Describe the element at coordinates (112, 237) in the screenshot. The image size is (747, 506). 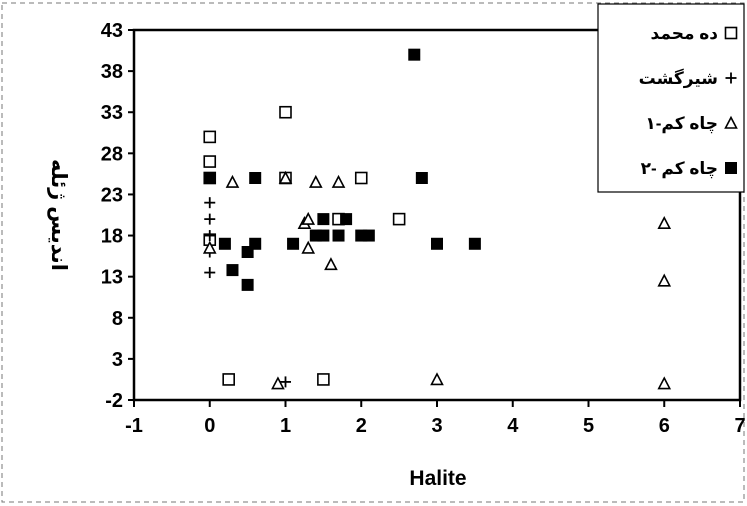
I see `y-tick-label: 18` at that location.